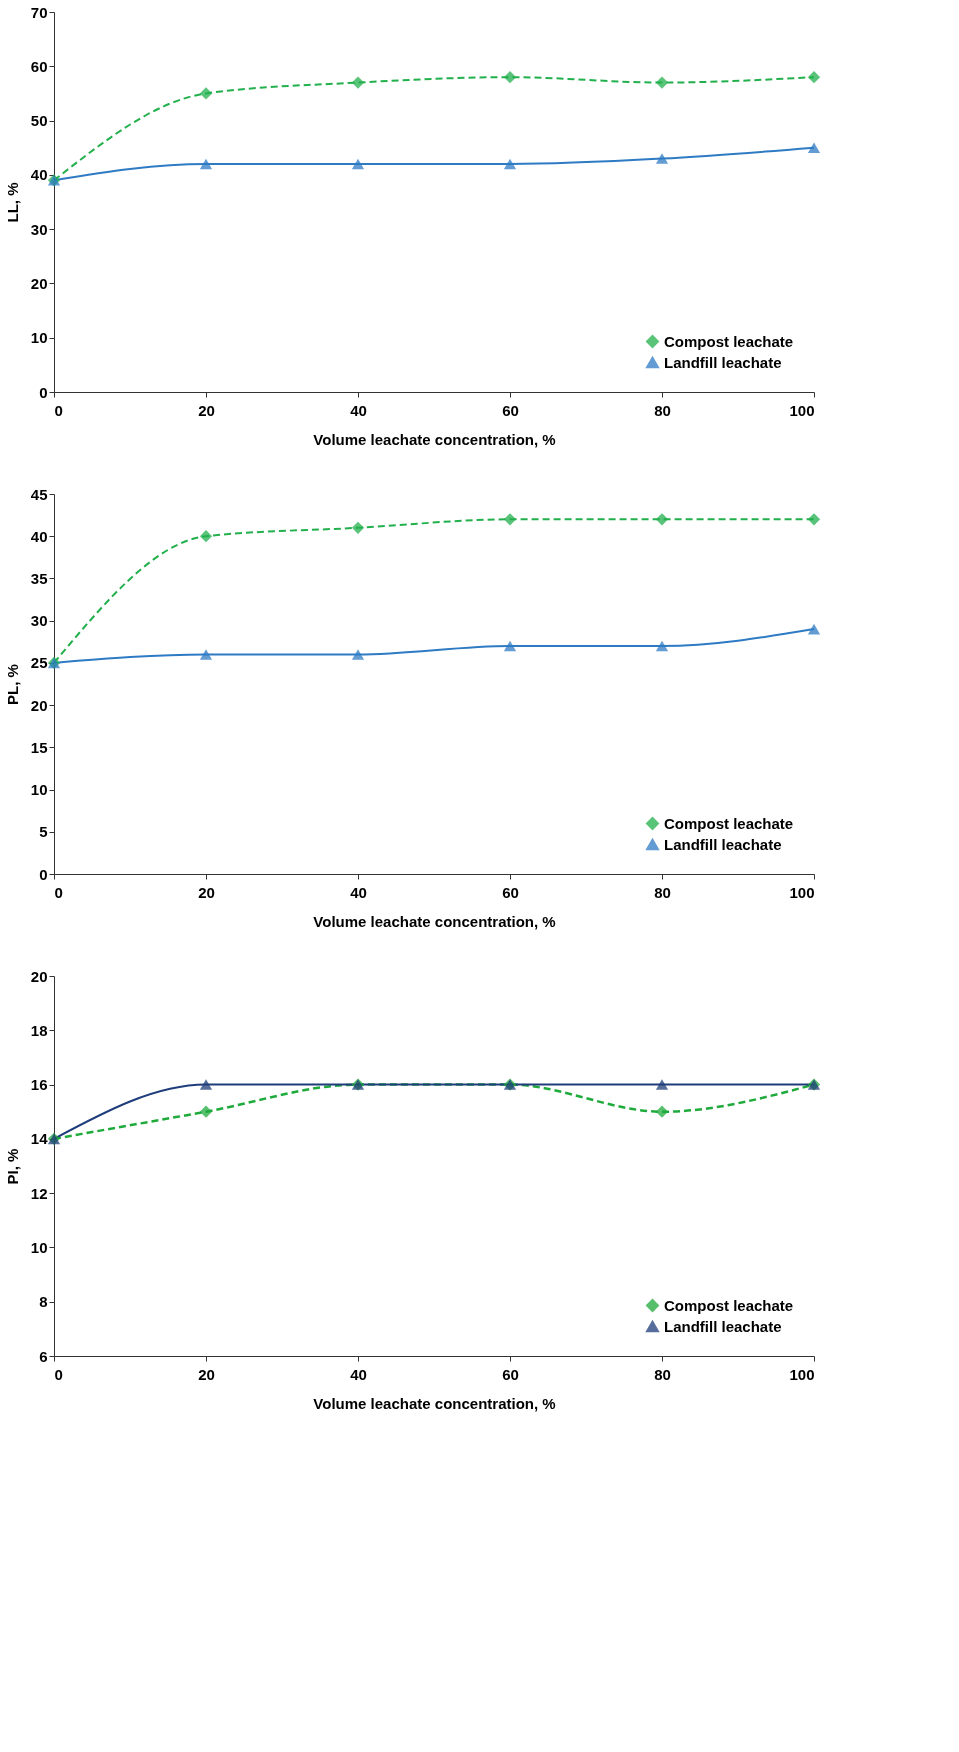 This screenshot has width=959, height=1752. Describe the element at coordinates (43, 1356) in the screenshot. I see `y-tick-label: 6` at that location.